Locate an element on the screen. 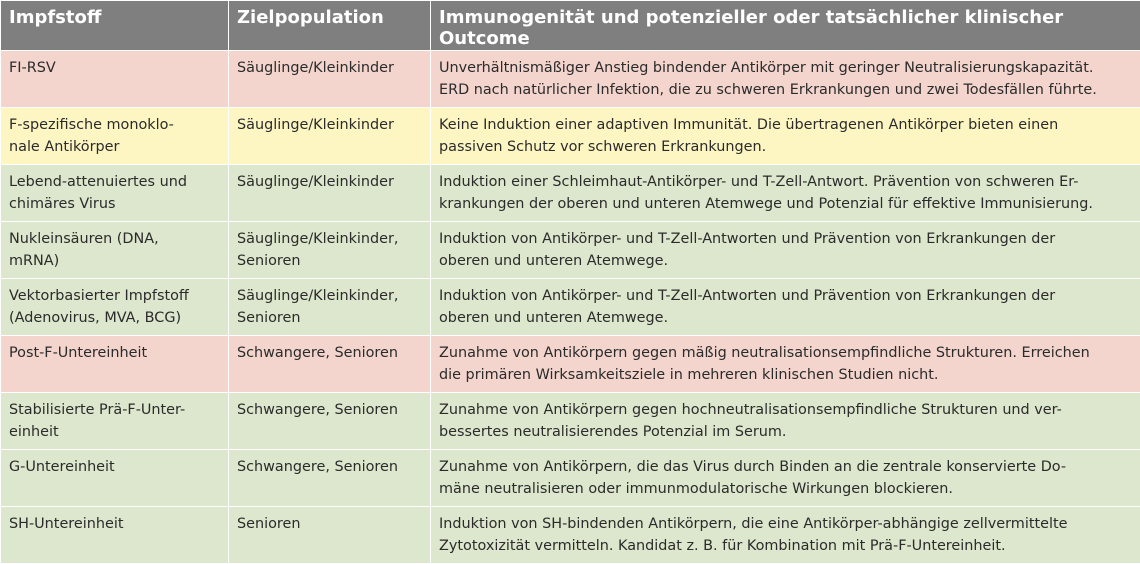 Image resolution: width=1140 pixels, height=564 pixels. cell-vaccine: Nukleinsäuren (DNA,mRNA) is located at coordinates (115, 250).